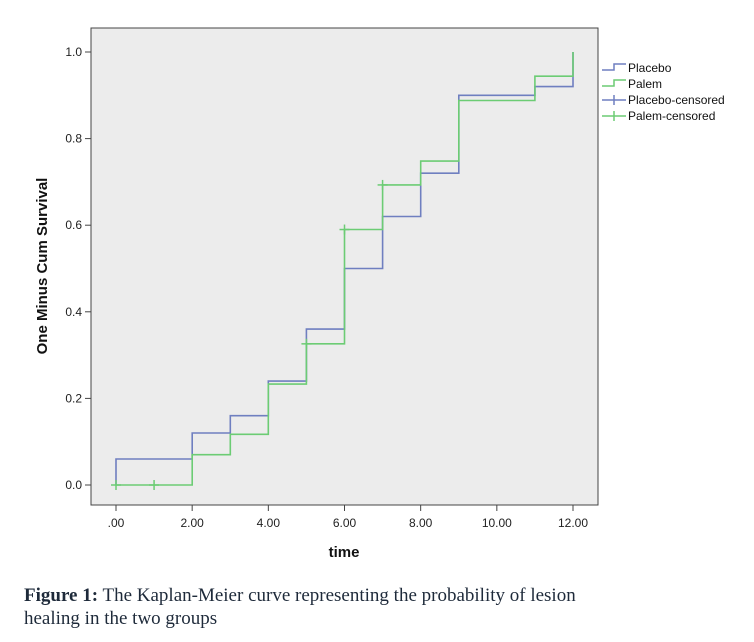 This screenshot has width=754, height=642. What do you see at coordinates (73, 398) in the screenshot?
I see `y-tick-label: 0.2` at bounding box center [73, 398].